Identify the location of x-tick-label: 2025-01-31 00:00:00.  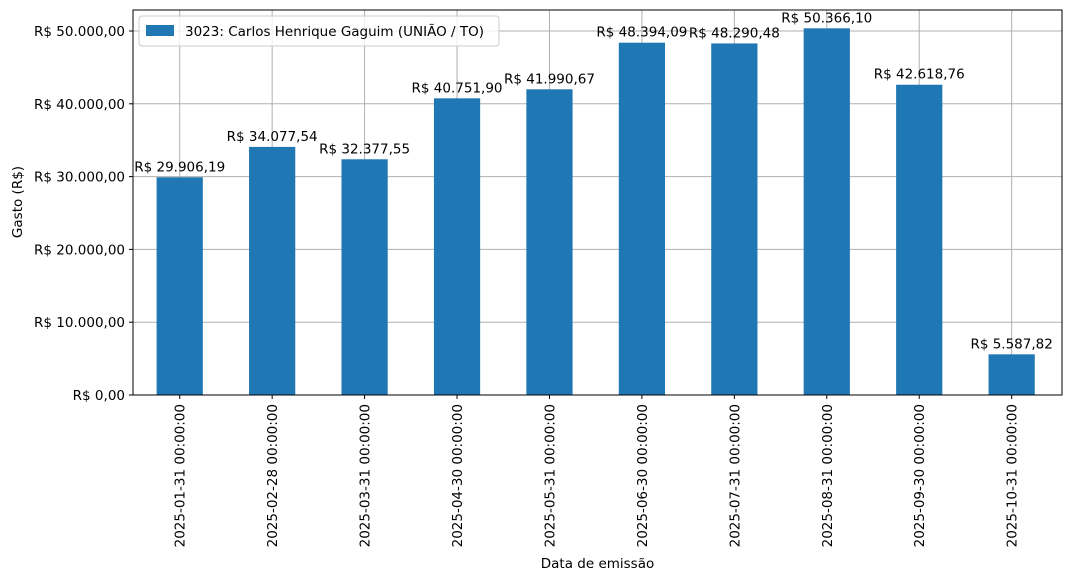
(181, 475).